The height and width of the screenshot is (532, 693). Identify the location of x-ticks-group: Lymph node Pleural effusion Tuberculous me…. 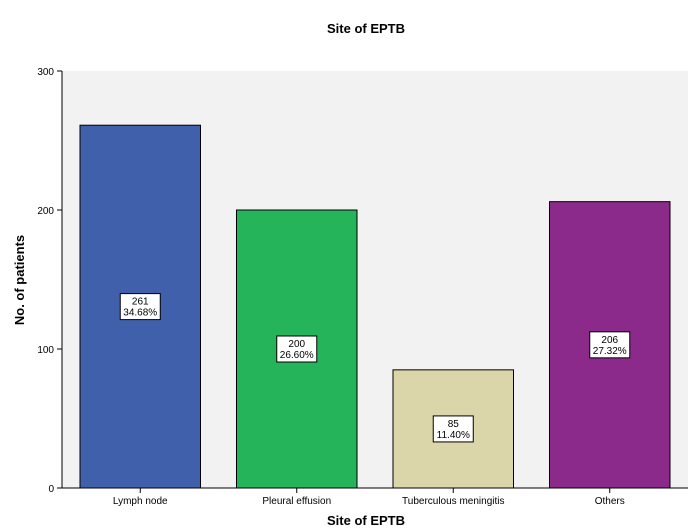
(369, 497).